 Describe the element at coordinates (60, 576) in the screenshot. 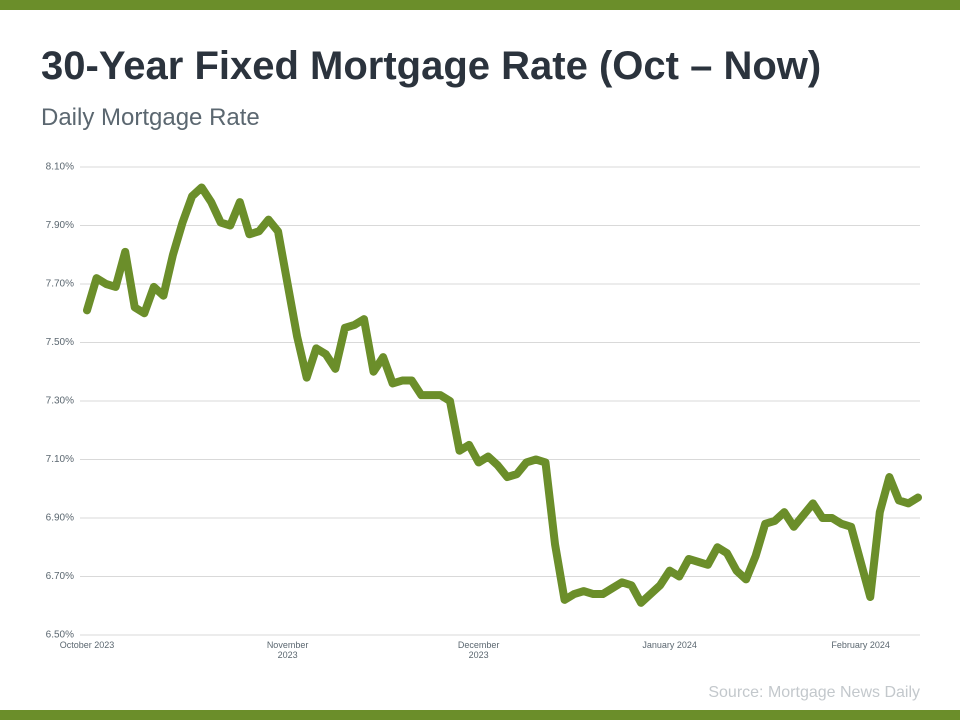

I see `y-tick-label: 6.70%` at that location.